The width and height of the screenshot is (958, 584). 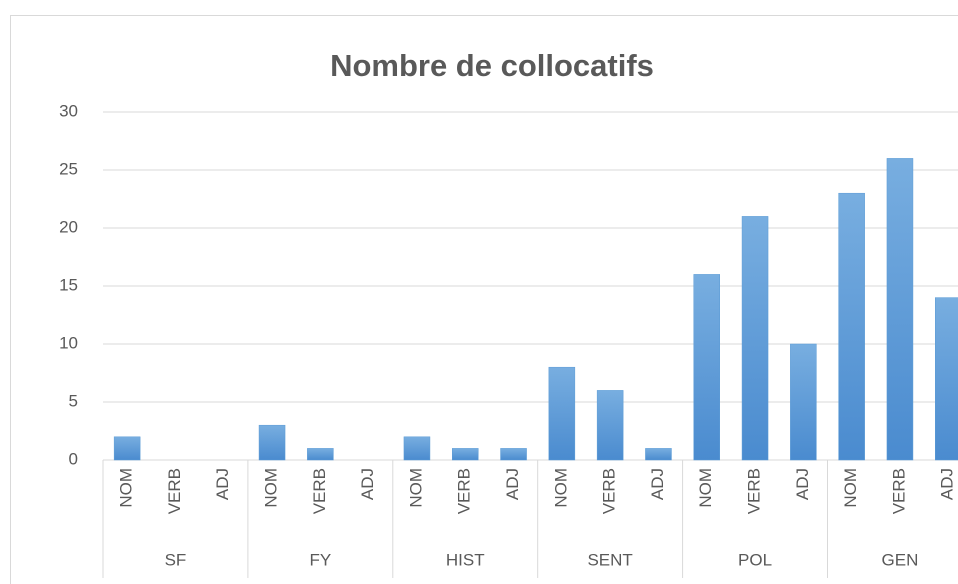 I want to click on group-label: POL, so click(x=755, y=559).